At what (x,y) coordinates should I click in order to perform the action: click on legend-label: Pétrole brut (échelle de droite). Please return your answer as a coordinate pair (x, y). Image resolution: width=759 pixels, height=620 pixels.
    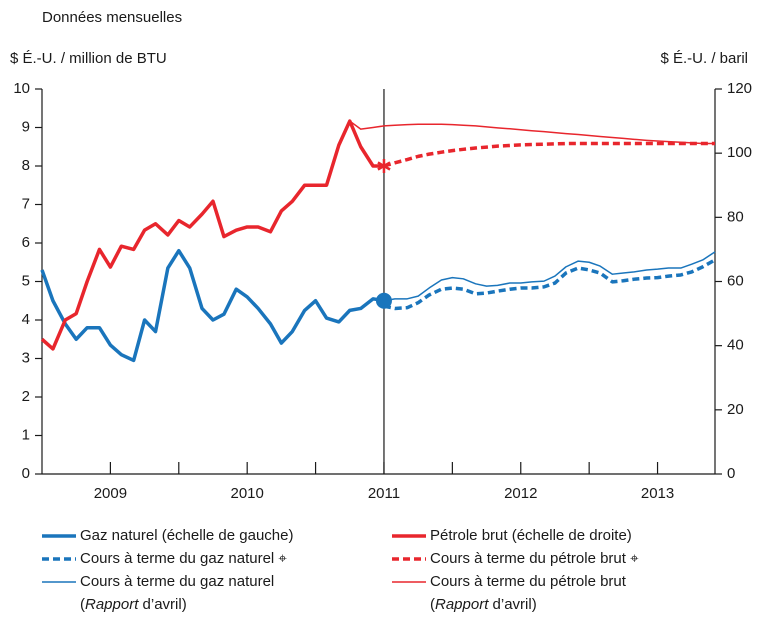
    Looking at the image, I should click on (531, 535).